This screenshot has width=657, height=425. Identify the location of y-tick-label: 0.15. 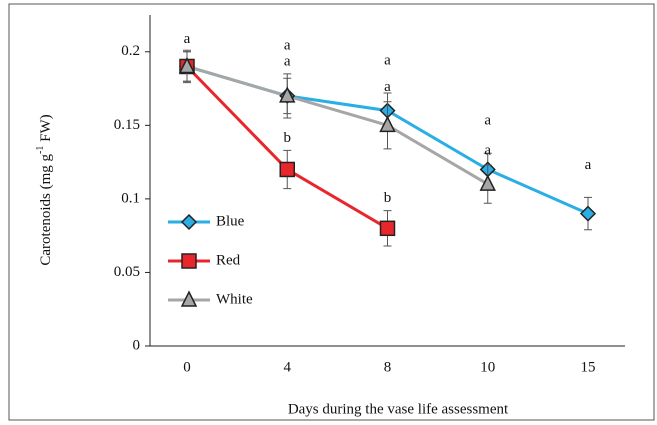
(127, 125).